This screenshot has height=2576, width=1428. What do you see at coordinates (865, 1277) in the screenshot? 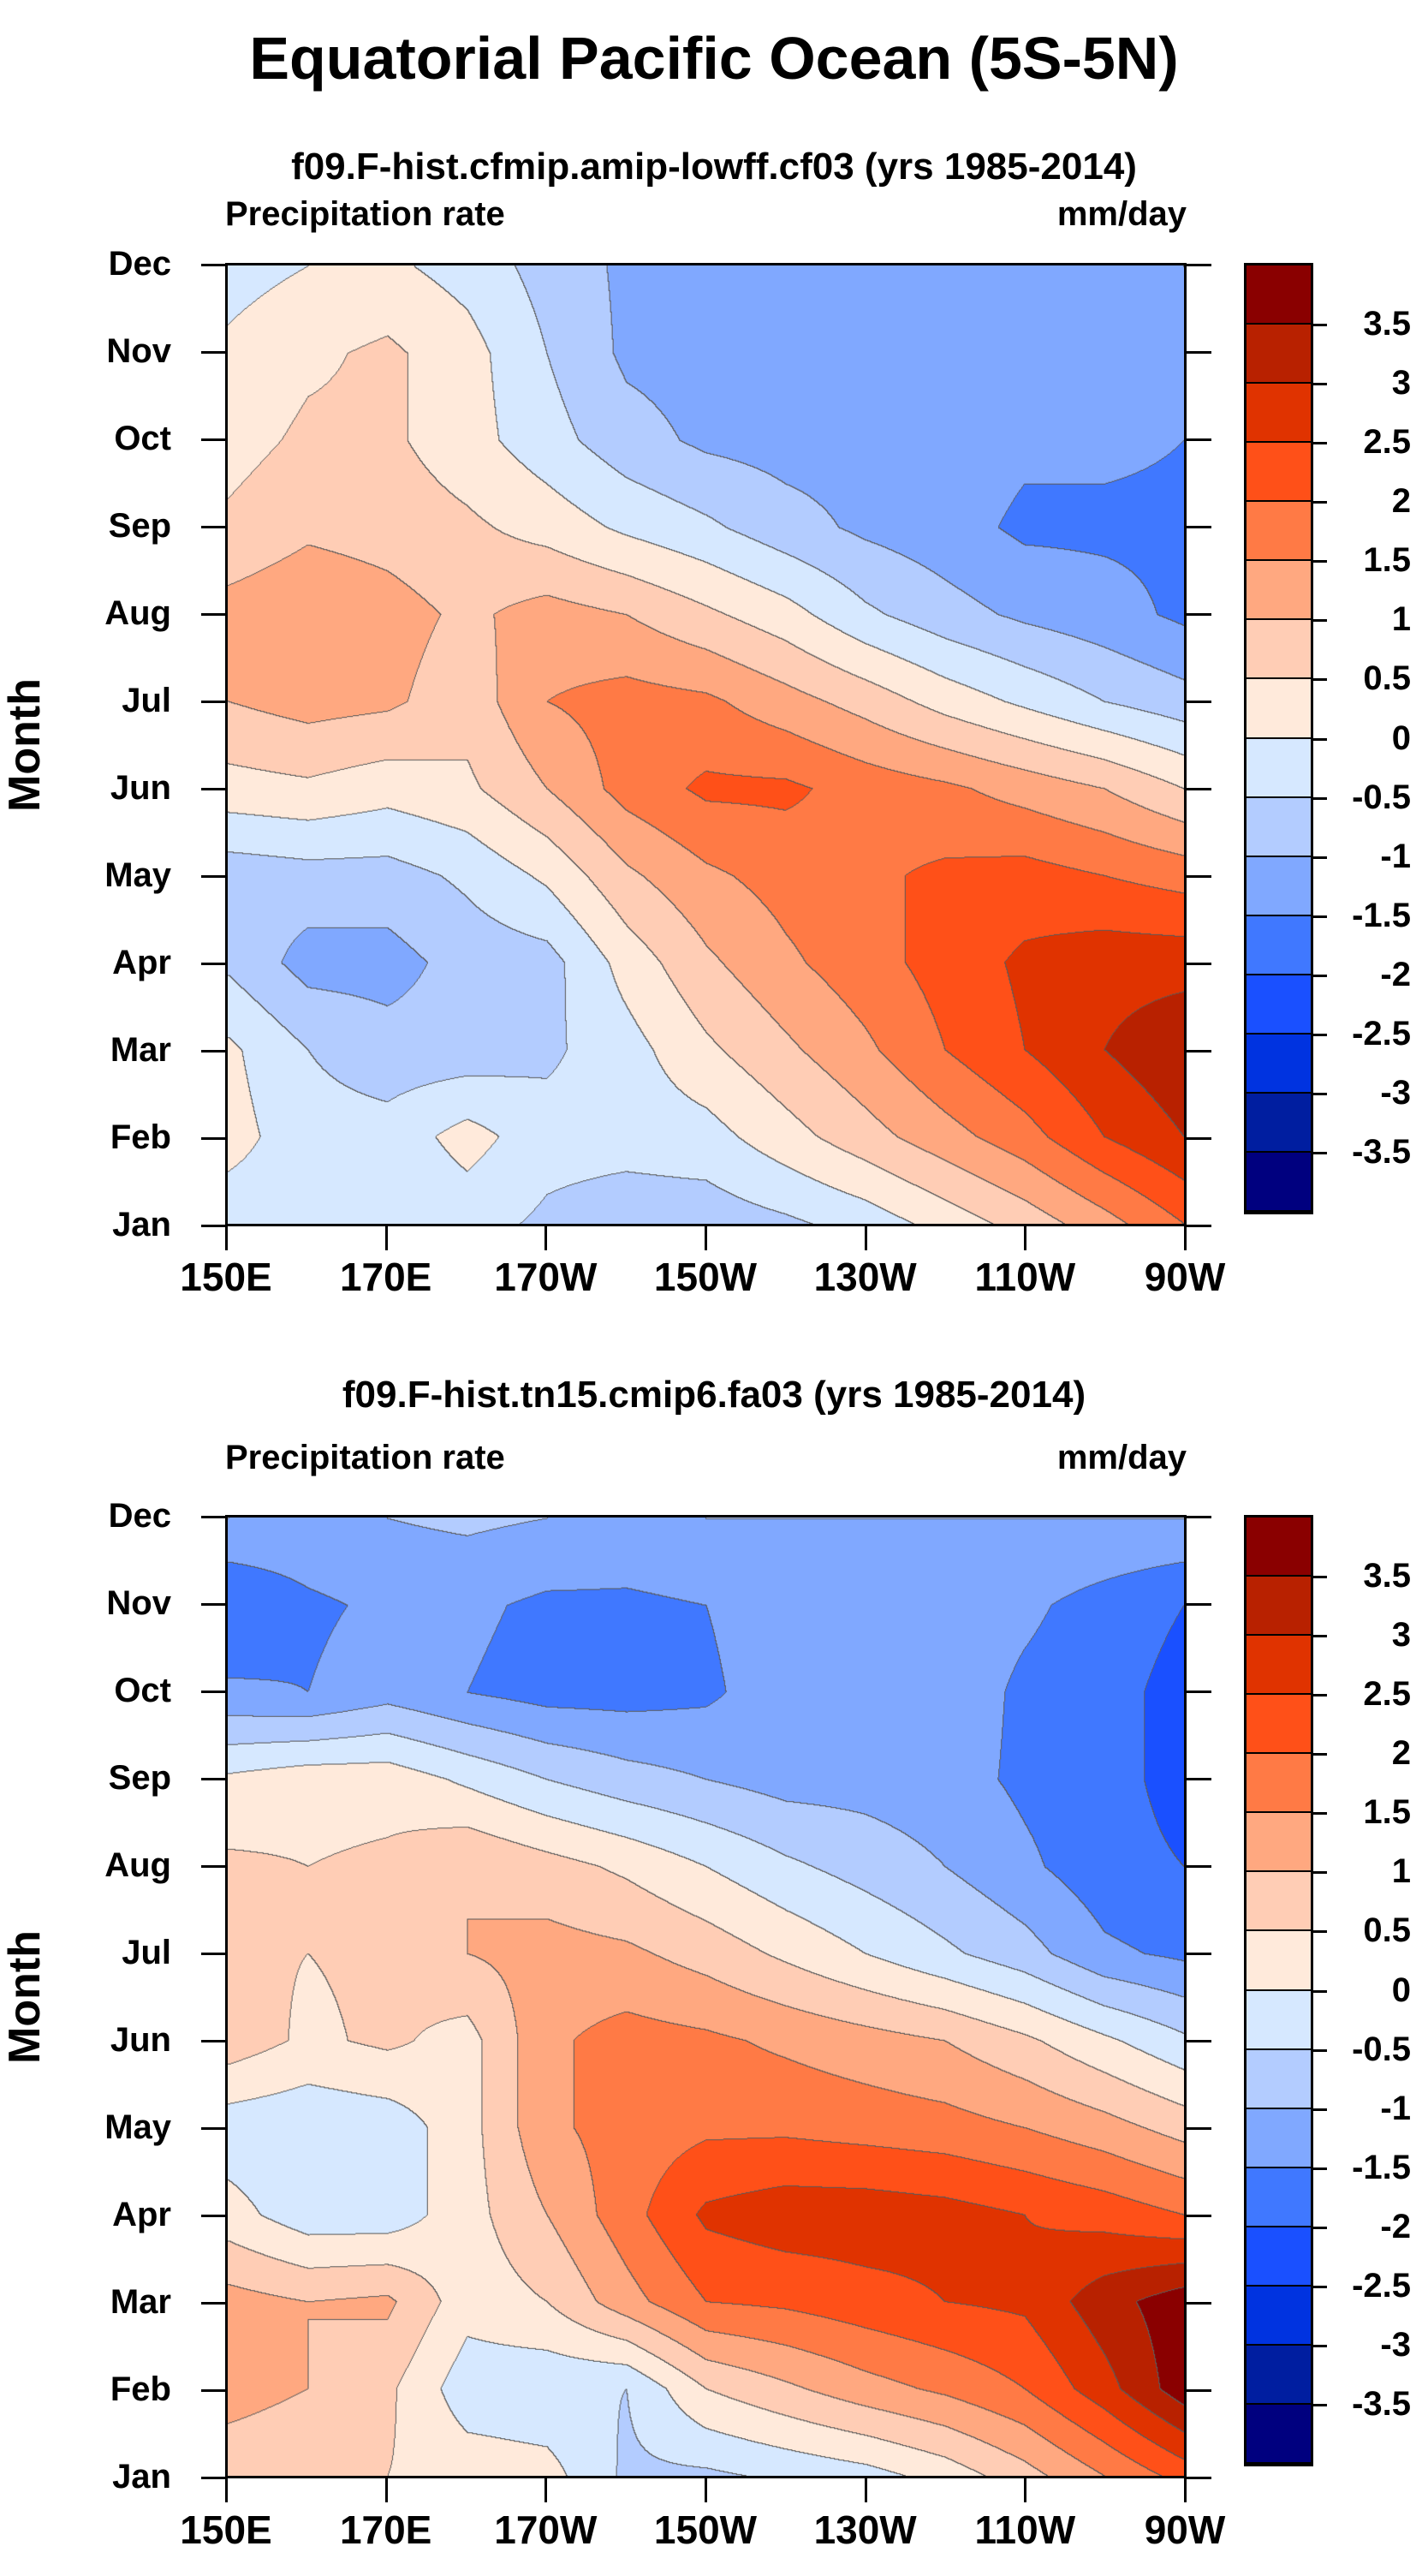
I see `x-tick-label: 130W` at bounding box center [865, 1277].